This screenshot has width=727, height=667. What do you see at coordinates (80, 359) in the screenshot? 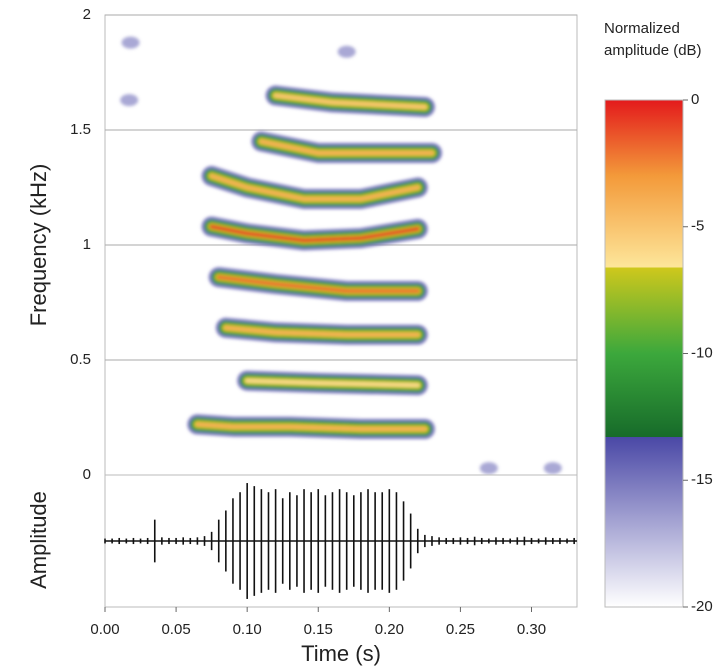
I see `y-tick-label: 0.5` at bounding box center [80, 359].